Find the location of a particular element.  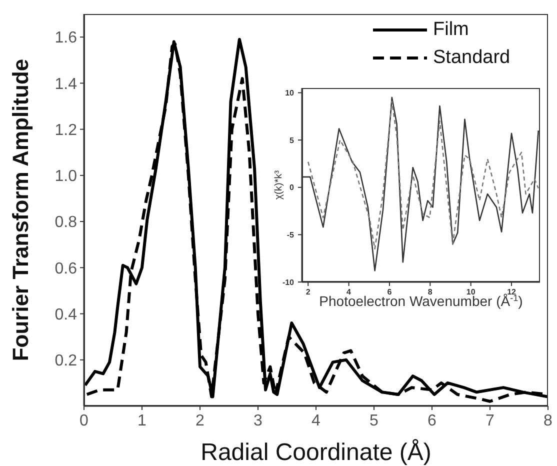

y-tick-label: 0.6 is located at coordinates (66, 269).